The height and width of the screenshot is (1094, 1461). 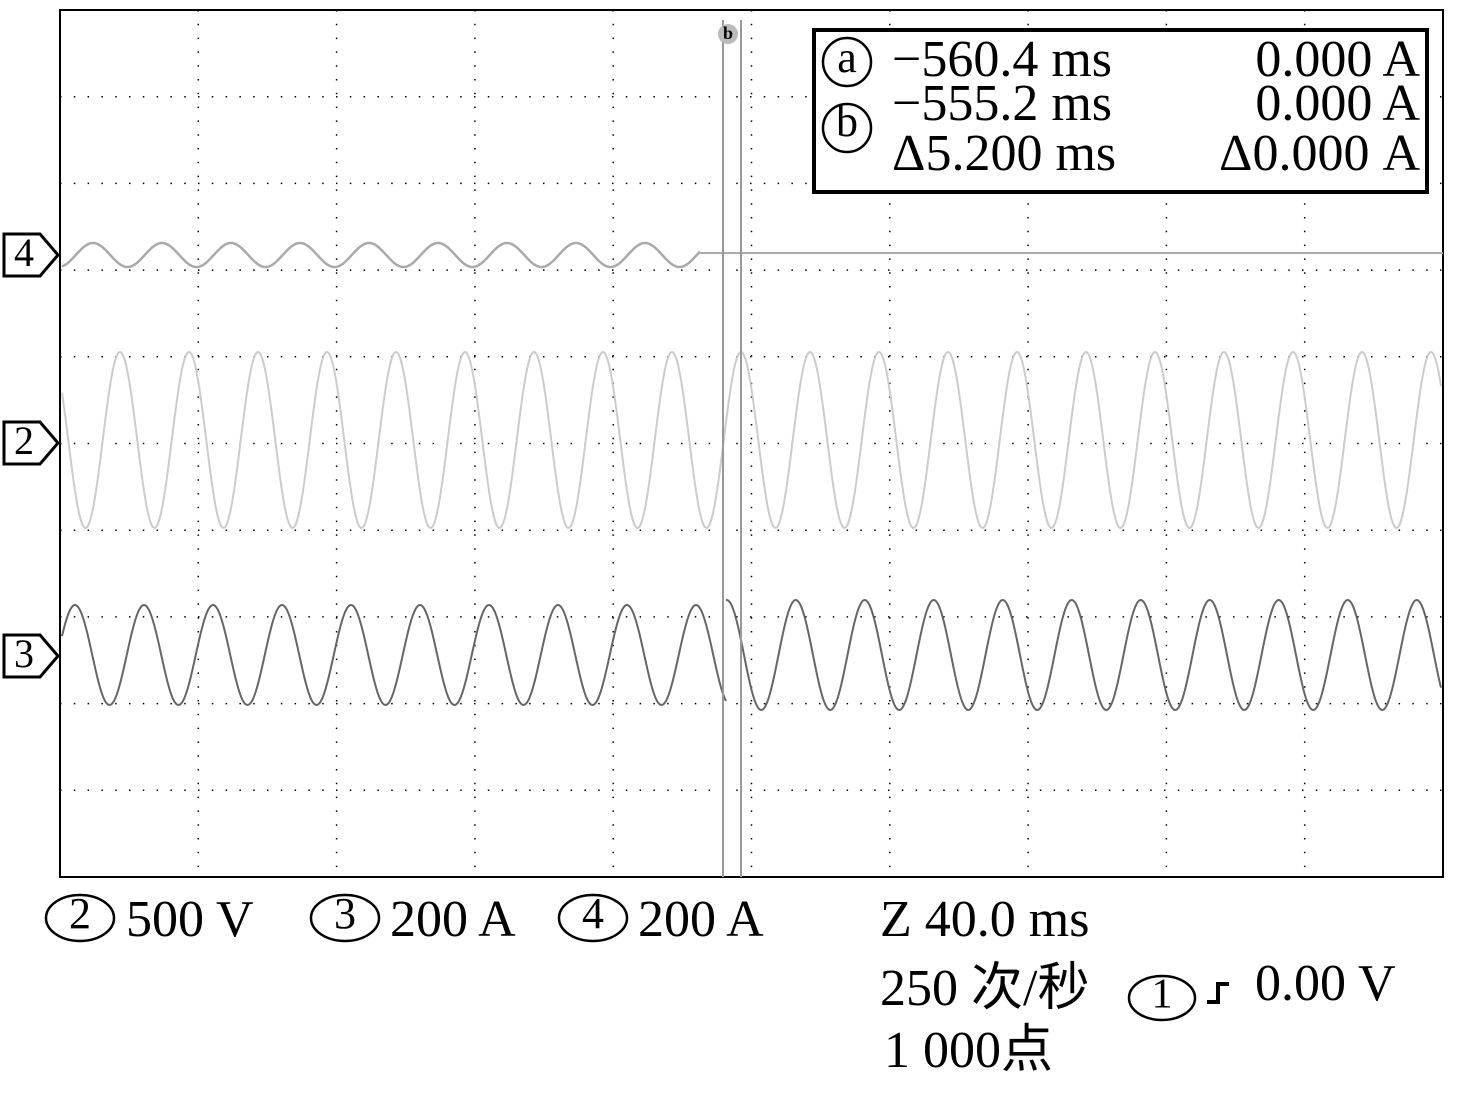 I want to click on channel-id: 2, so click(x=80, y=913).